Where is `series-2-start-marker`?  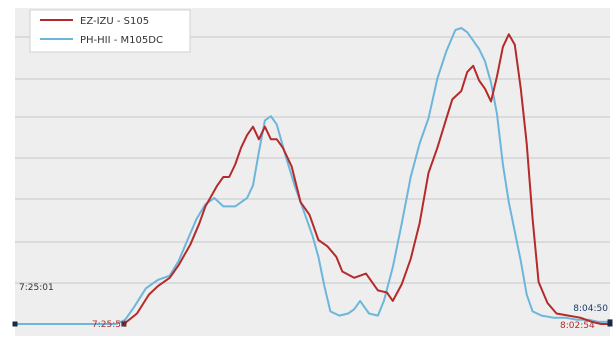 series-2-start-marker is located at coordinates (15, 324).